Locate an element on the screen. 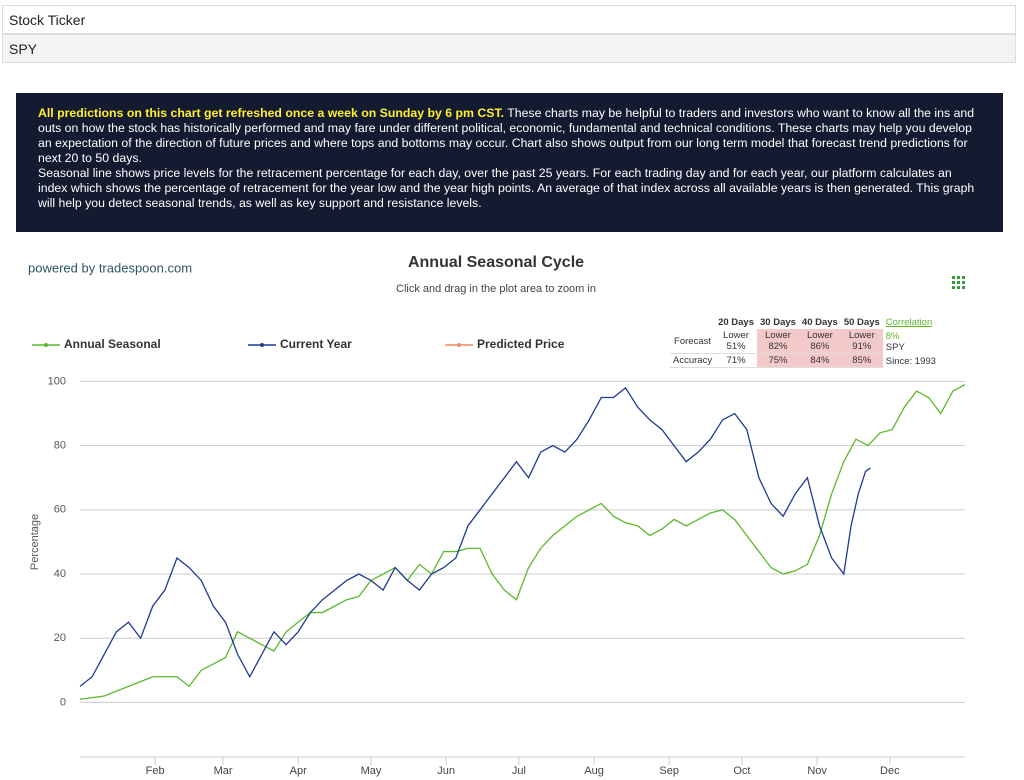 The image size is (1024, 780). cell: 85% is located at coordinates (861, 361).